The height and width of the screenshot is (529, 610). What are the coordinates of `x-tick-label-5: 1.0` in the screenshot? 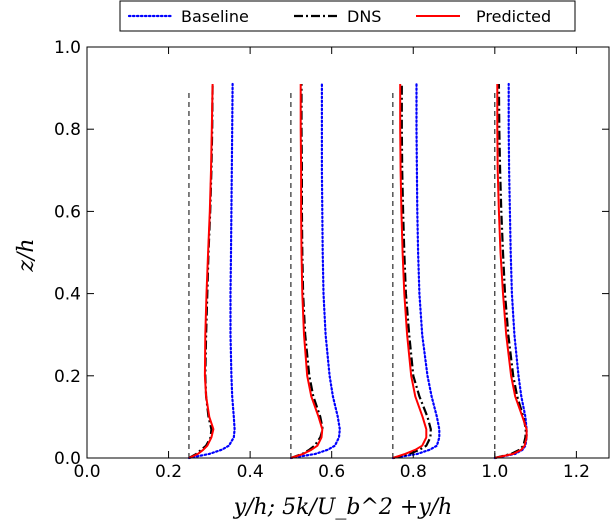 It's located at (494, 472).